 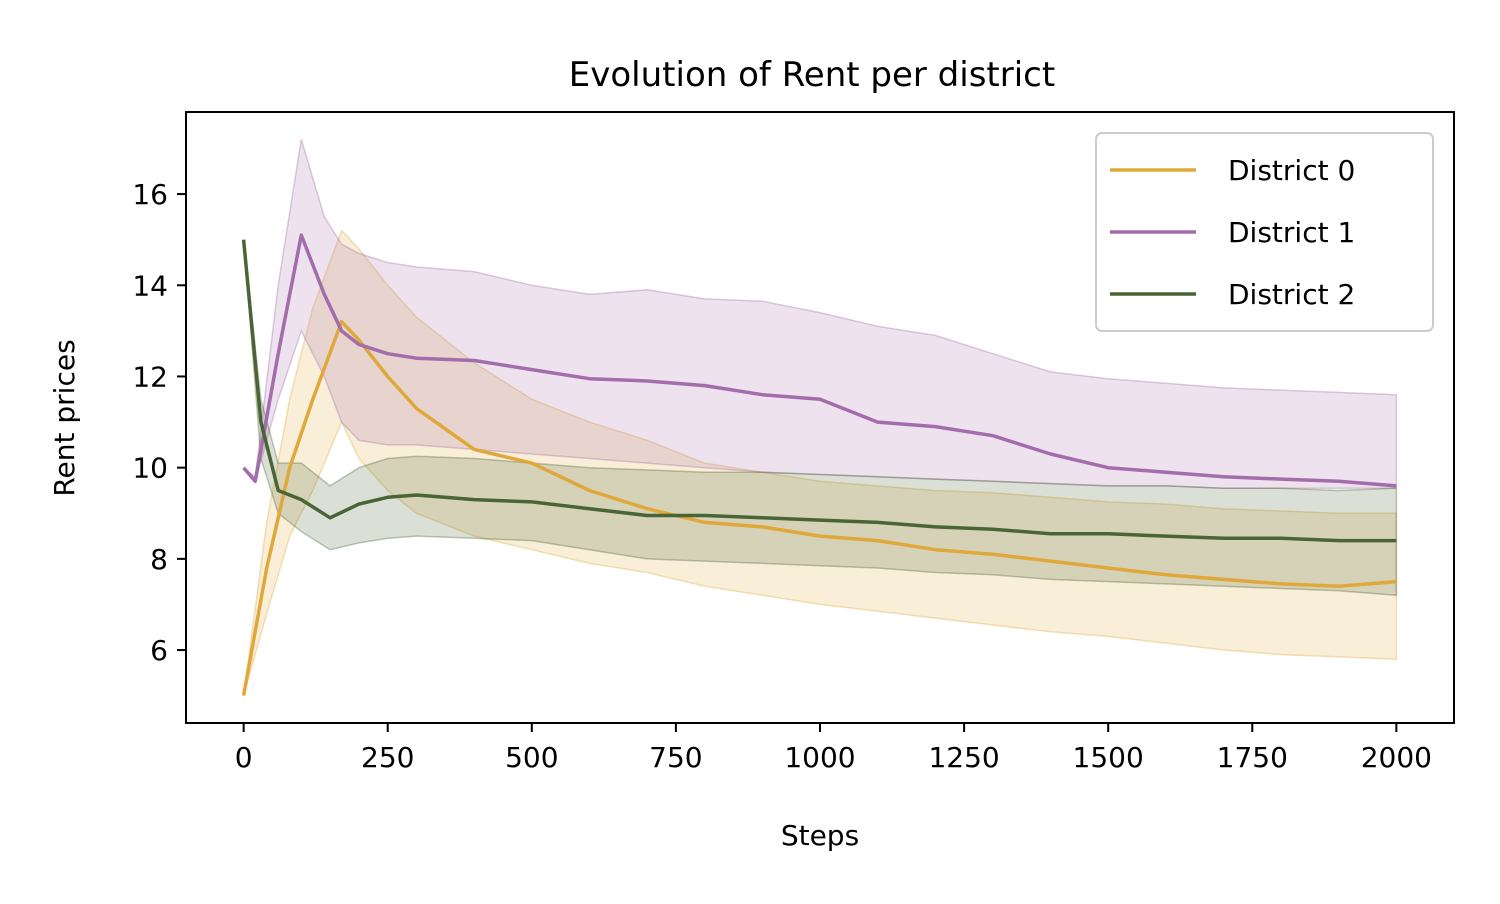 I want to click on legend-label-2: District 2, so click(x=1291, y=294).